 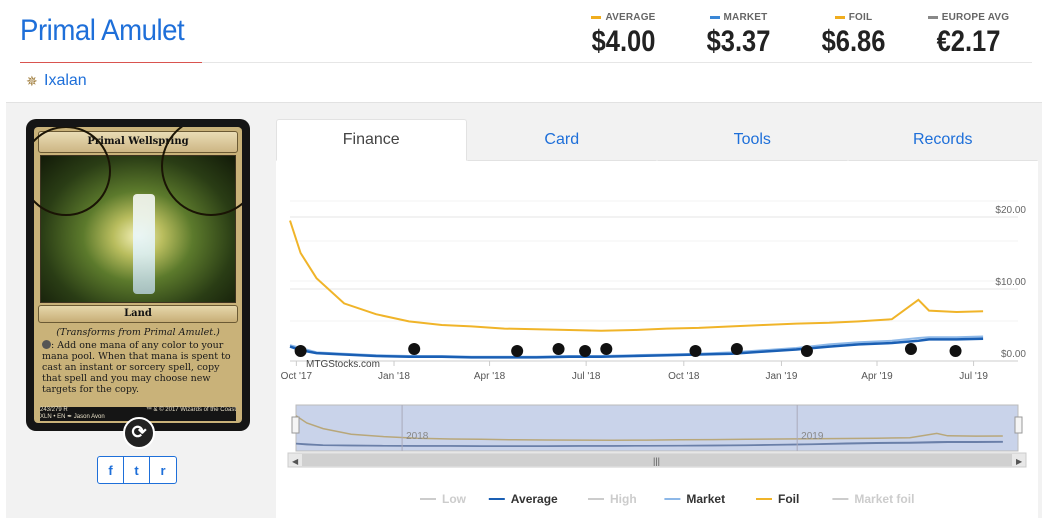 I want to click on navigator-left-handle, so click(x=295, y=425).